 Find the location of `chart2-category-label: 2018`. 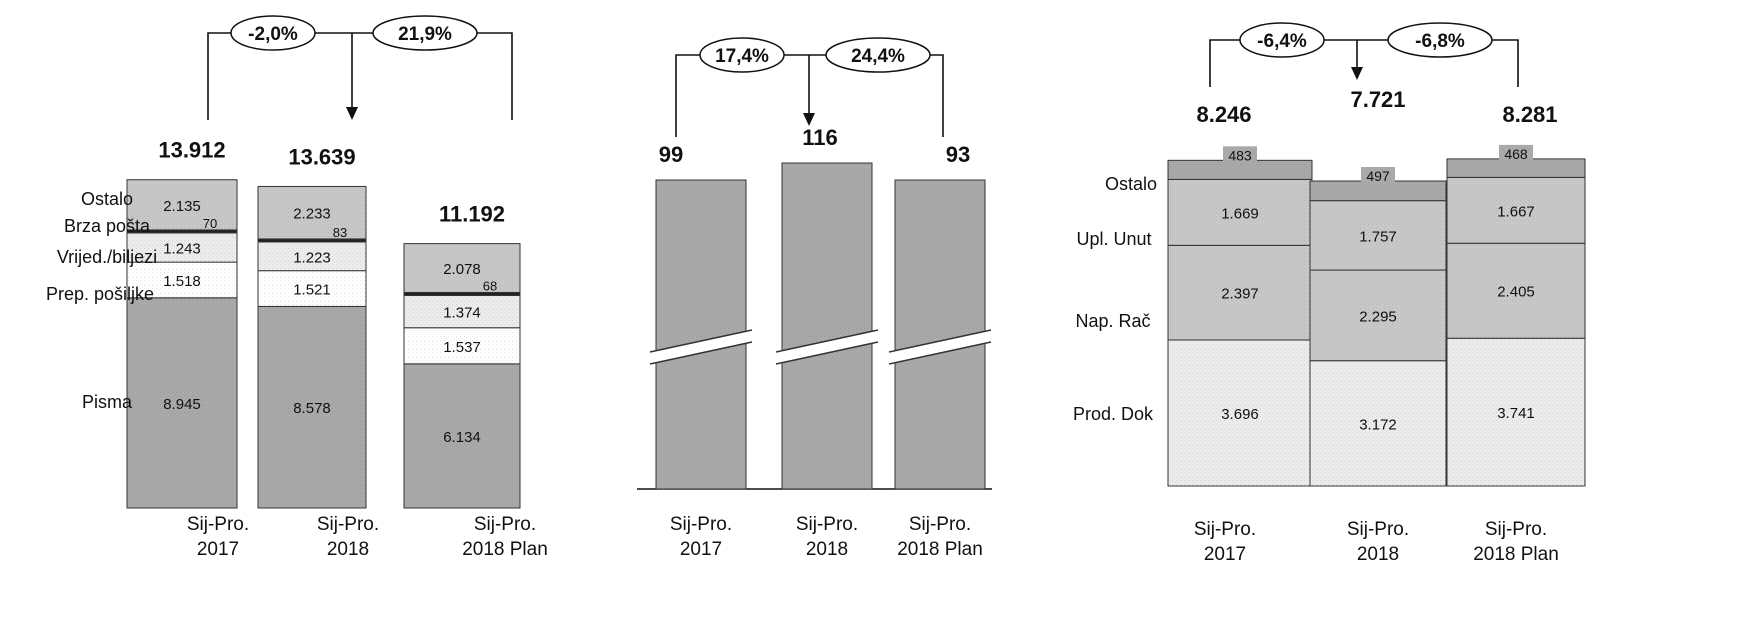

chart2-category-label: 2018 is located at coordinates (827, 549).